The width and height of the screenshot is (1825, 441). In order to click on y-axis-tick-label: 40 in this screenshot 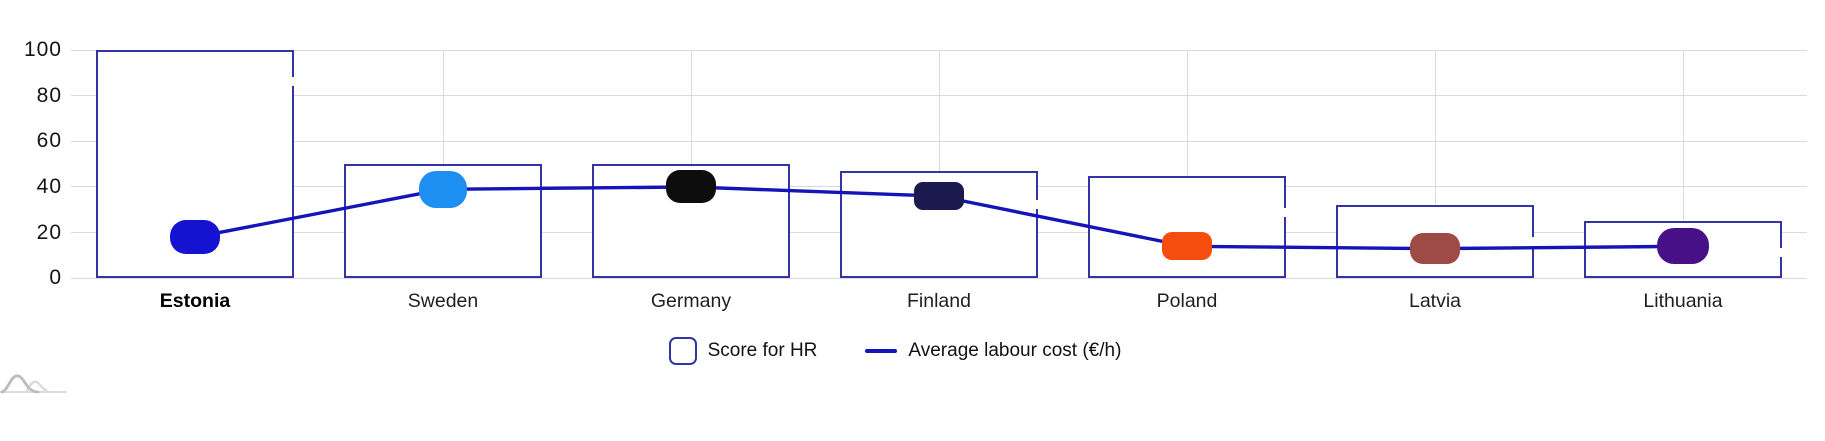, I will do `click(49, 186)`.